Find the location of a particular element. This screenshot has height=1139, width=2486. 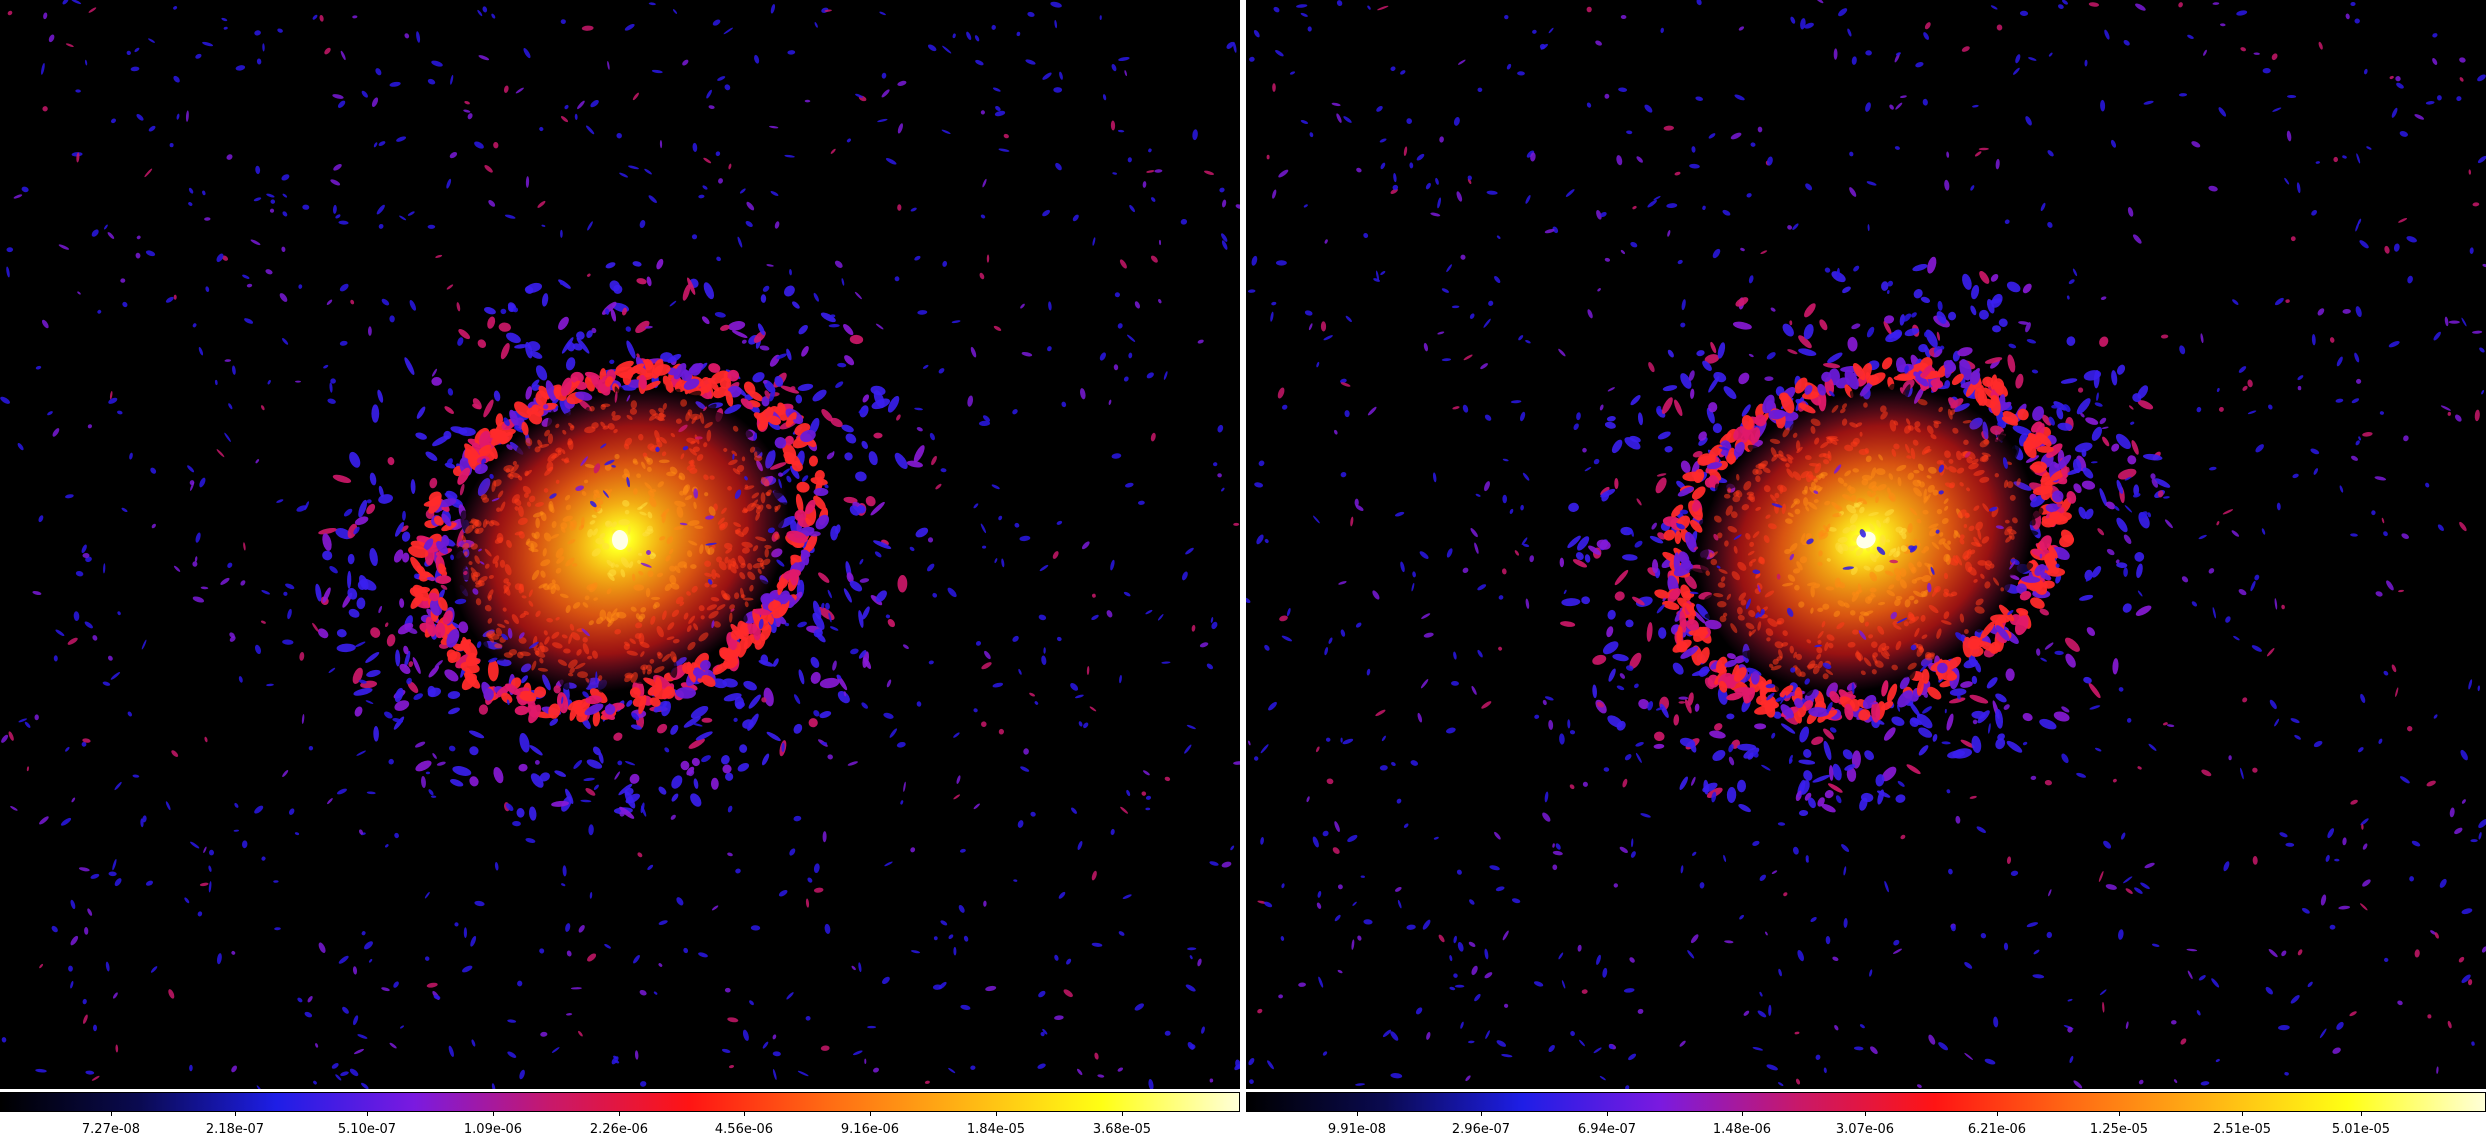

colorbar-tick-label: 9.91e-08 is located at coordinates (1357, 1129).